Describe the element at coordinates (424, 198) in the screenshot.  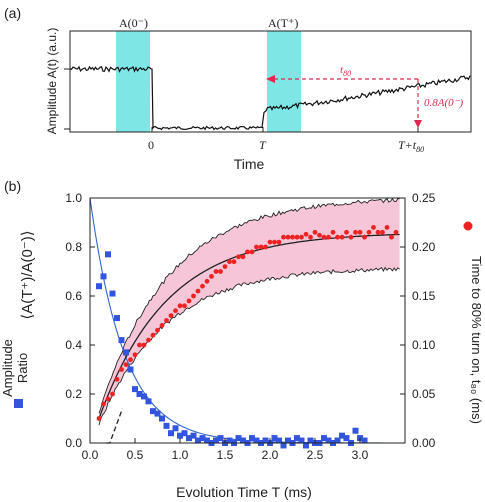
I see `y2-tick-label: 0.25` at that location.